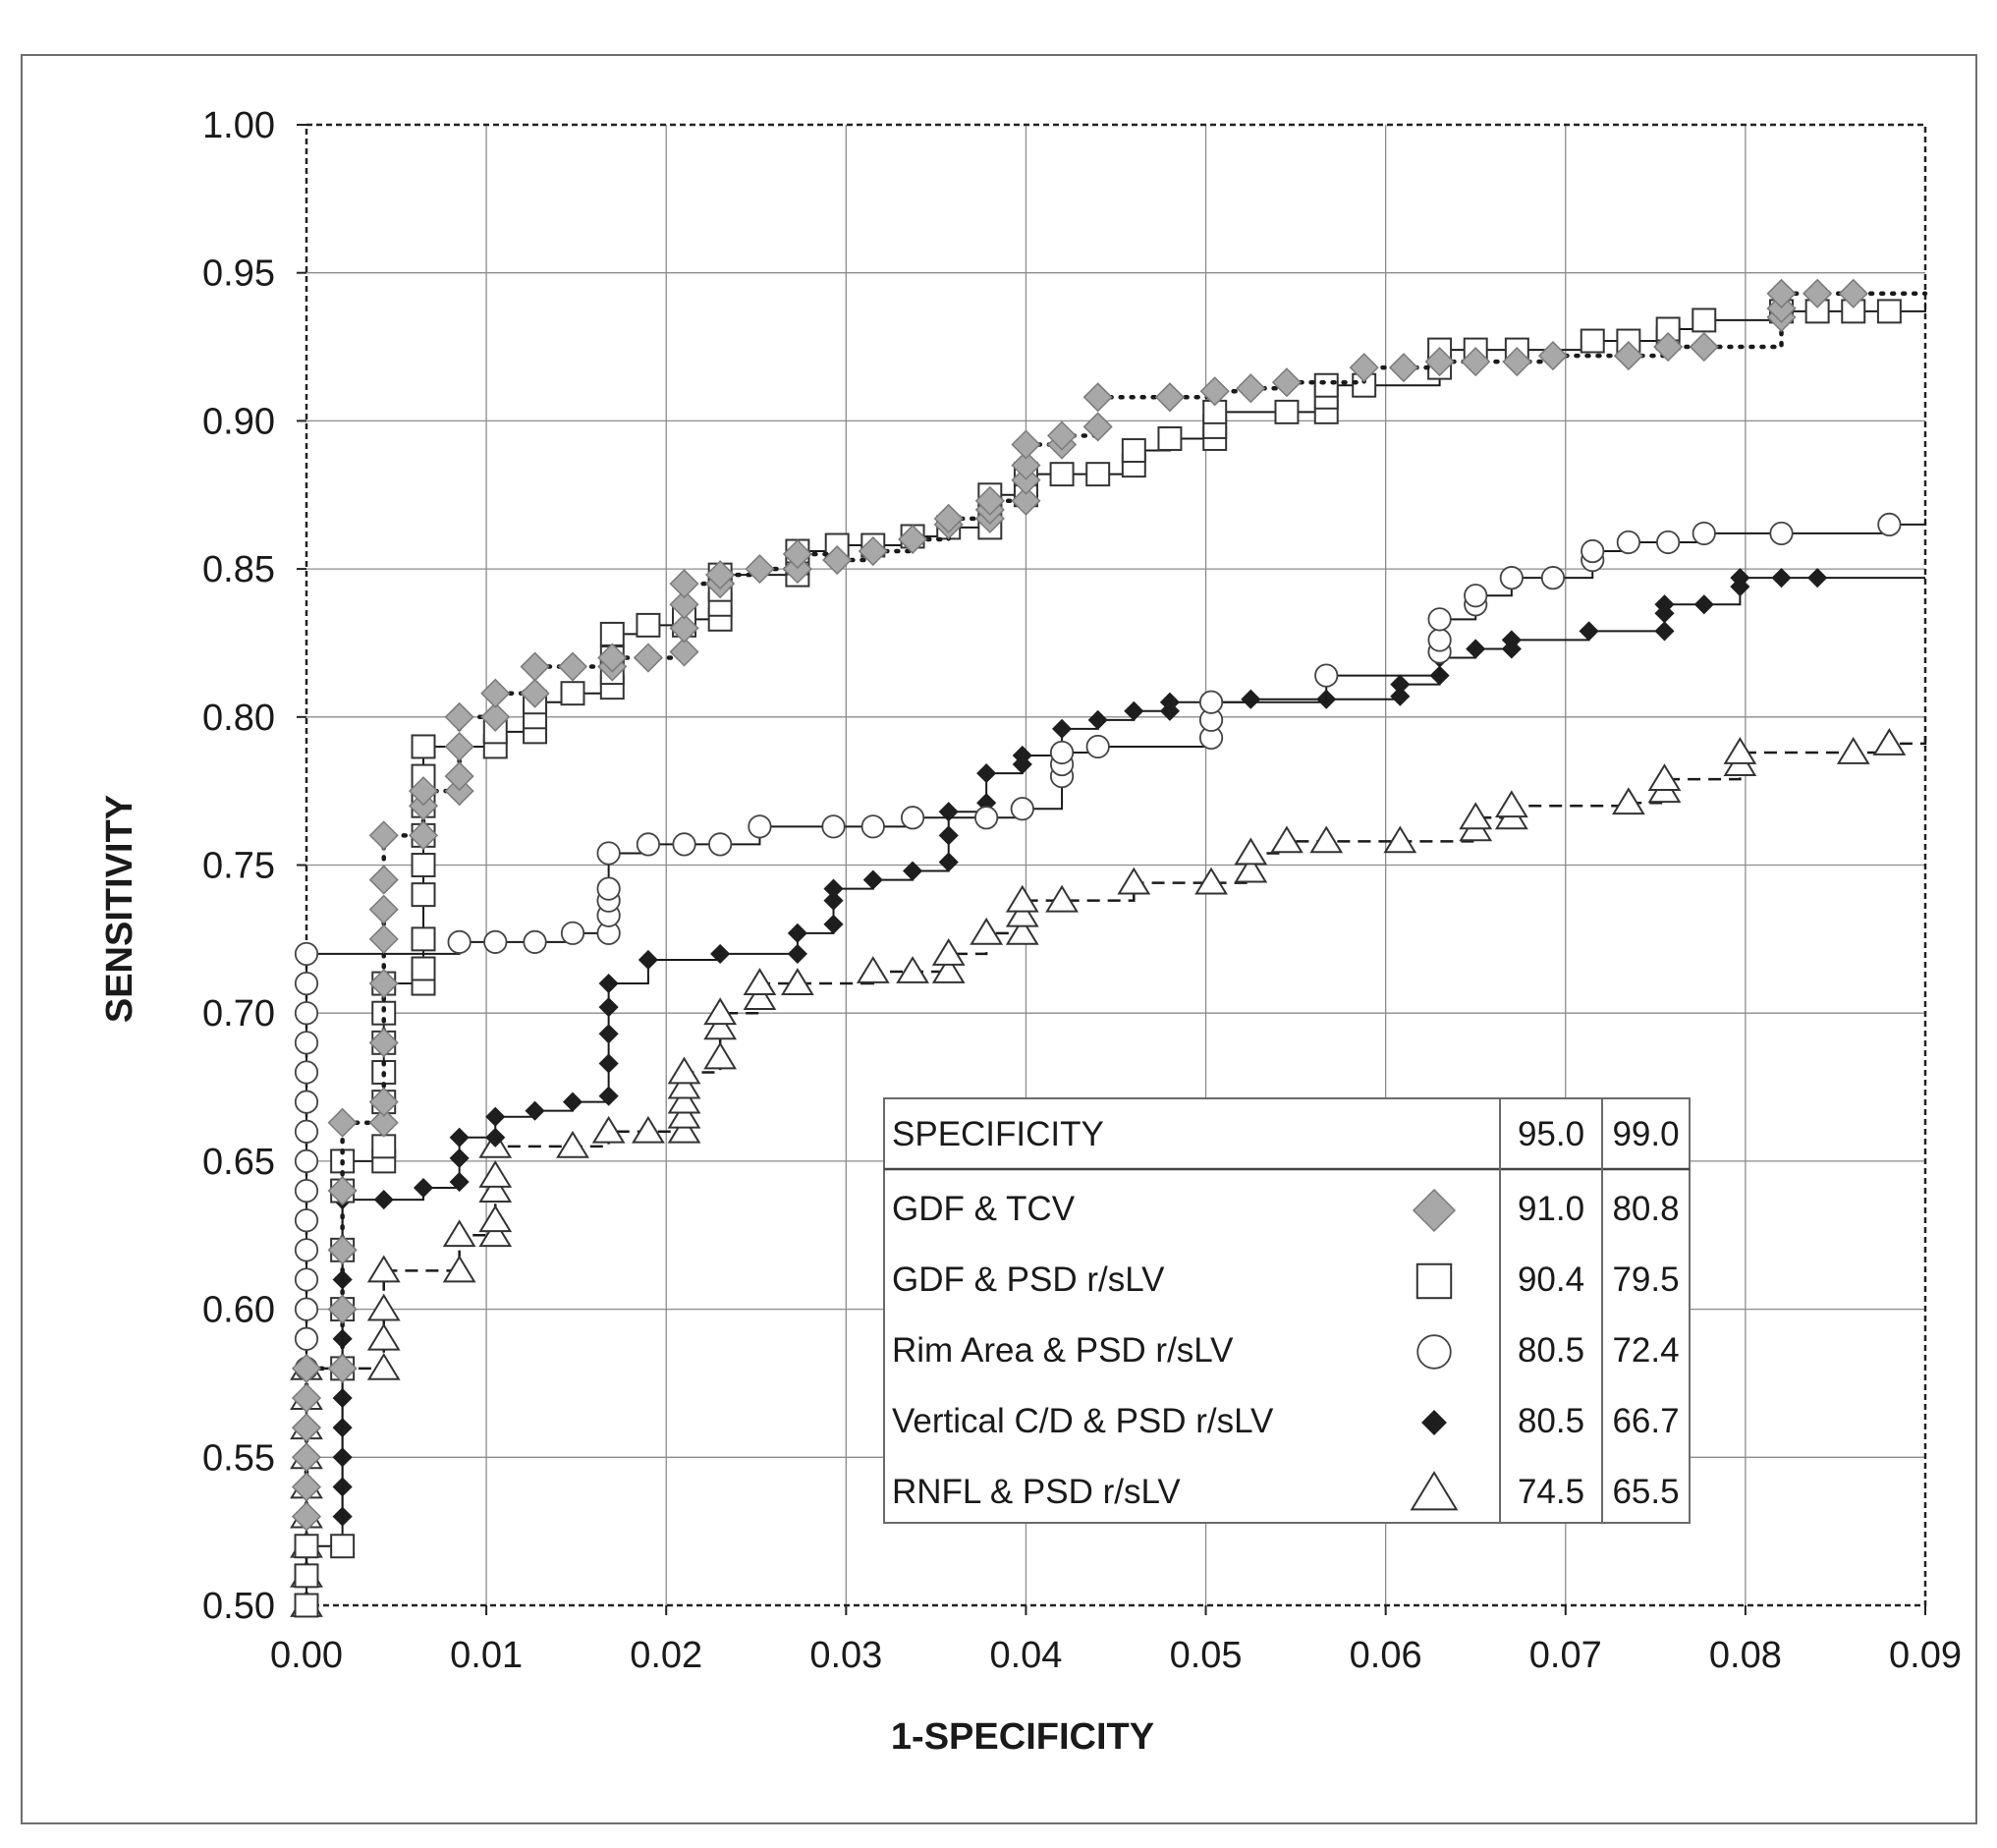 Image resolution: width=1997 pixels, height=1848 pixels. Describe the element at coordinates (306, 1655) in the screenshot. I see `x-tick-label: 0.00` at that location.